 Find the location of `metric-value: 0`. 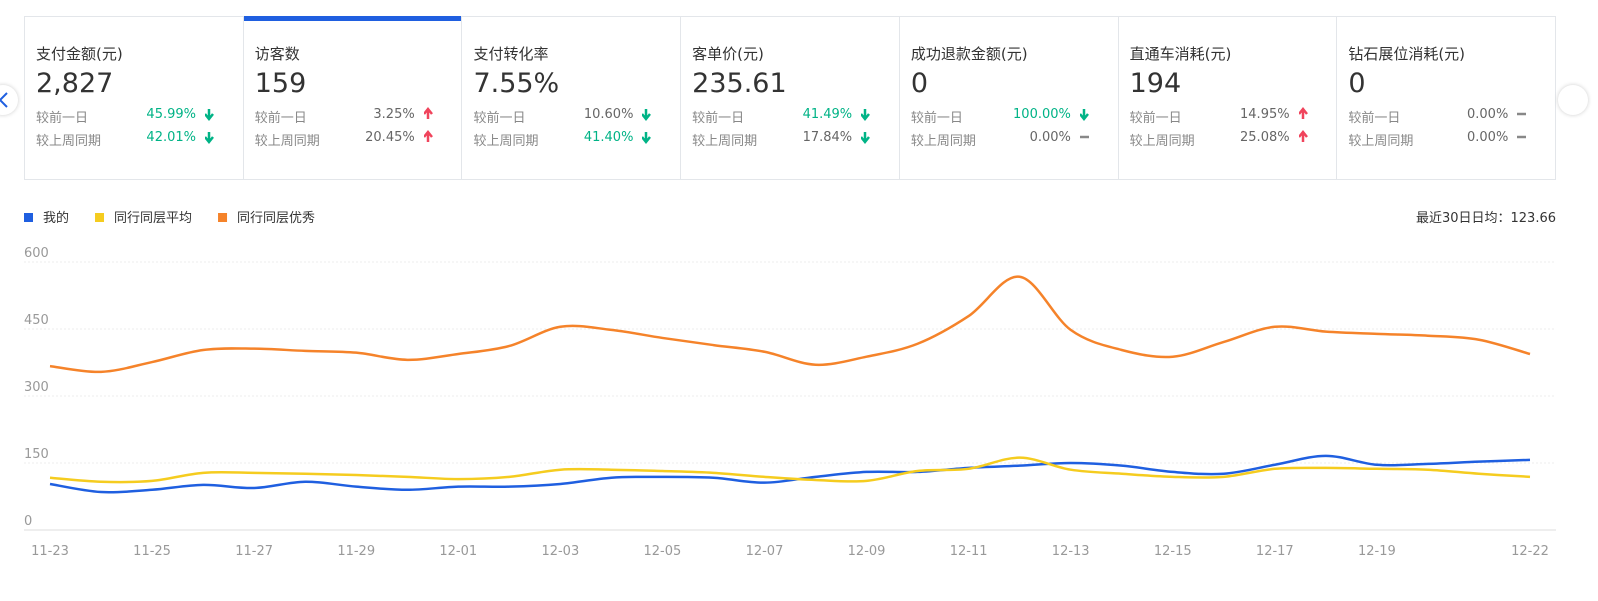

metric-value: 0 is located at coordinates (919, 83).